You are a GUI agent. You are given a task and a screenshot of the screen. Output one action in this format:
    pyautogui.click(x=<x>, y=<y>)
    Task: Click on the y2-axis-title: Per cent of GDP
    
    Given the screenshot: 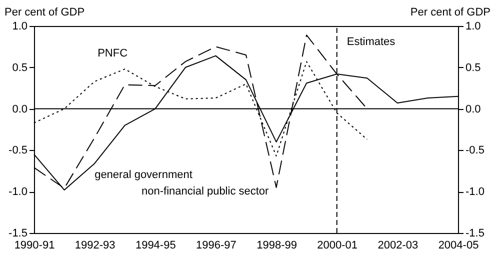 What is the action you would take?
    pyautogui.click(x=450, y=12)
    